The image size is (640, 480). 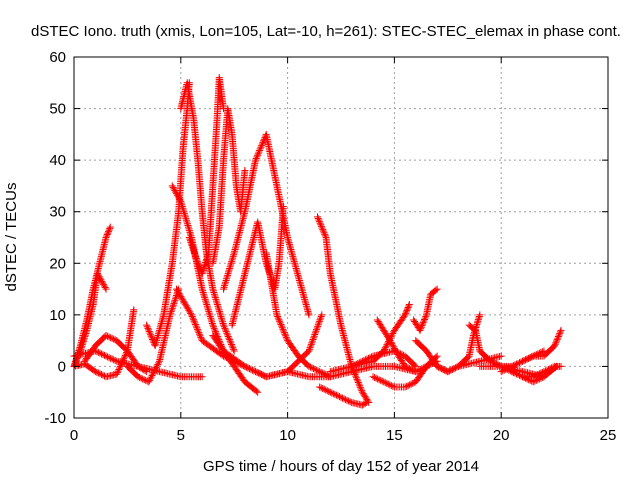 What do you see at coordinates (341, 466) in the screenshot?
I see `x-axis-label: GPS time / hours of day 152 of year 2014` at bounding box center [341, 466].